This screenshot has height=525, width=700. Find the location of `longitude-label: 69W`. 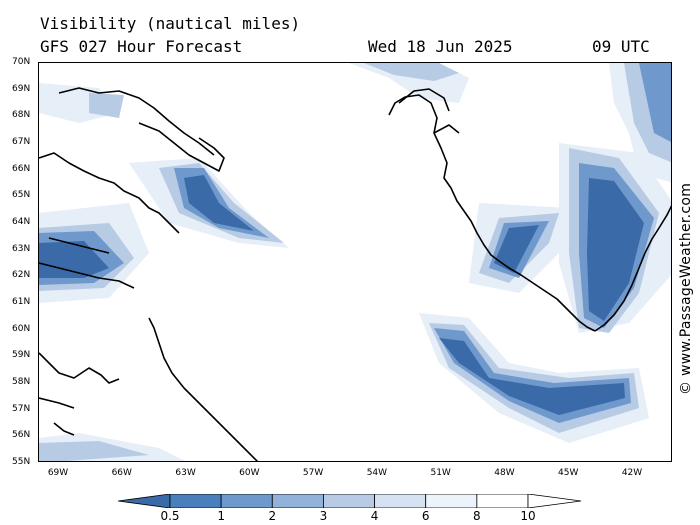

longitude-label: 69W is located at coordinates (58, 473).